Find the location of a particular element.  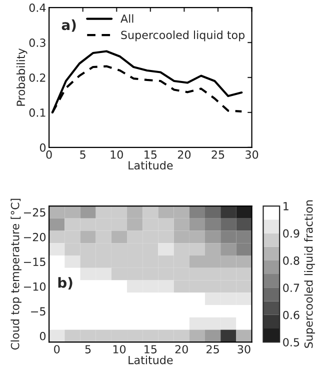

color-bar-label: 0.6 is located at coordinates (291, 315).